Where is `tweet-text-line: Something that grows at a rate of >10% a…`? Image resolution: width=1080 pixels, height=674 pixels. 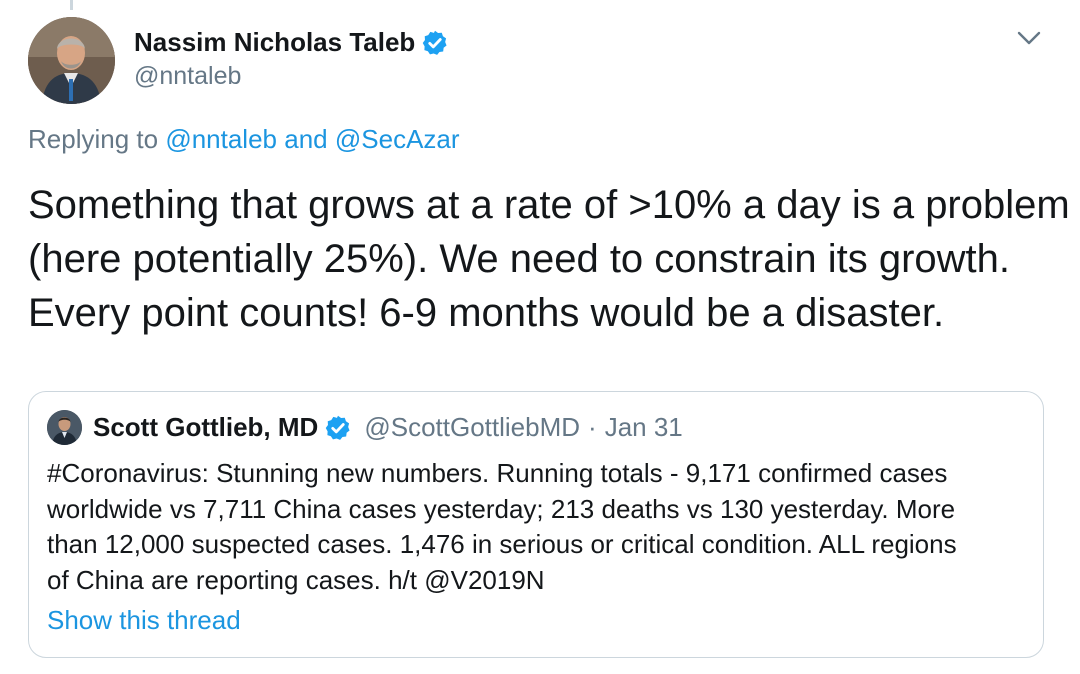
tweet-text-line: Something that grows at a rate of >10% a… is located at coordinates (549, 205).